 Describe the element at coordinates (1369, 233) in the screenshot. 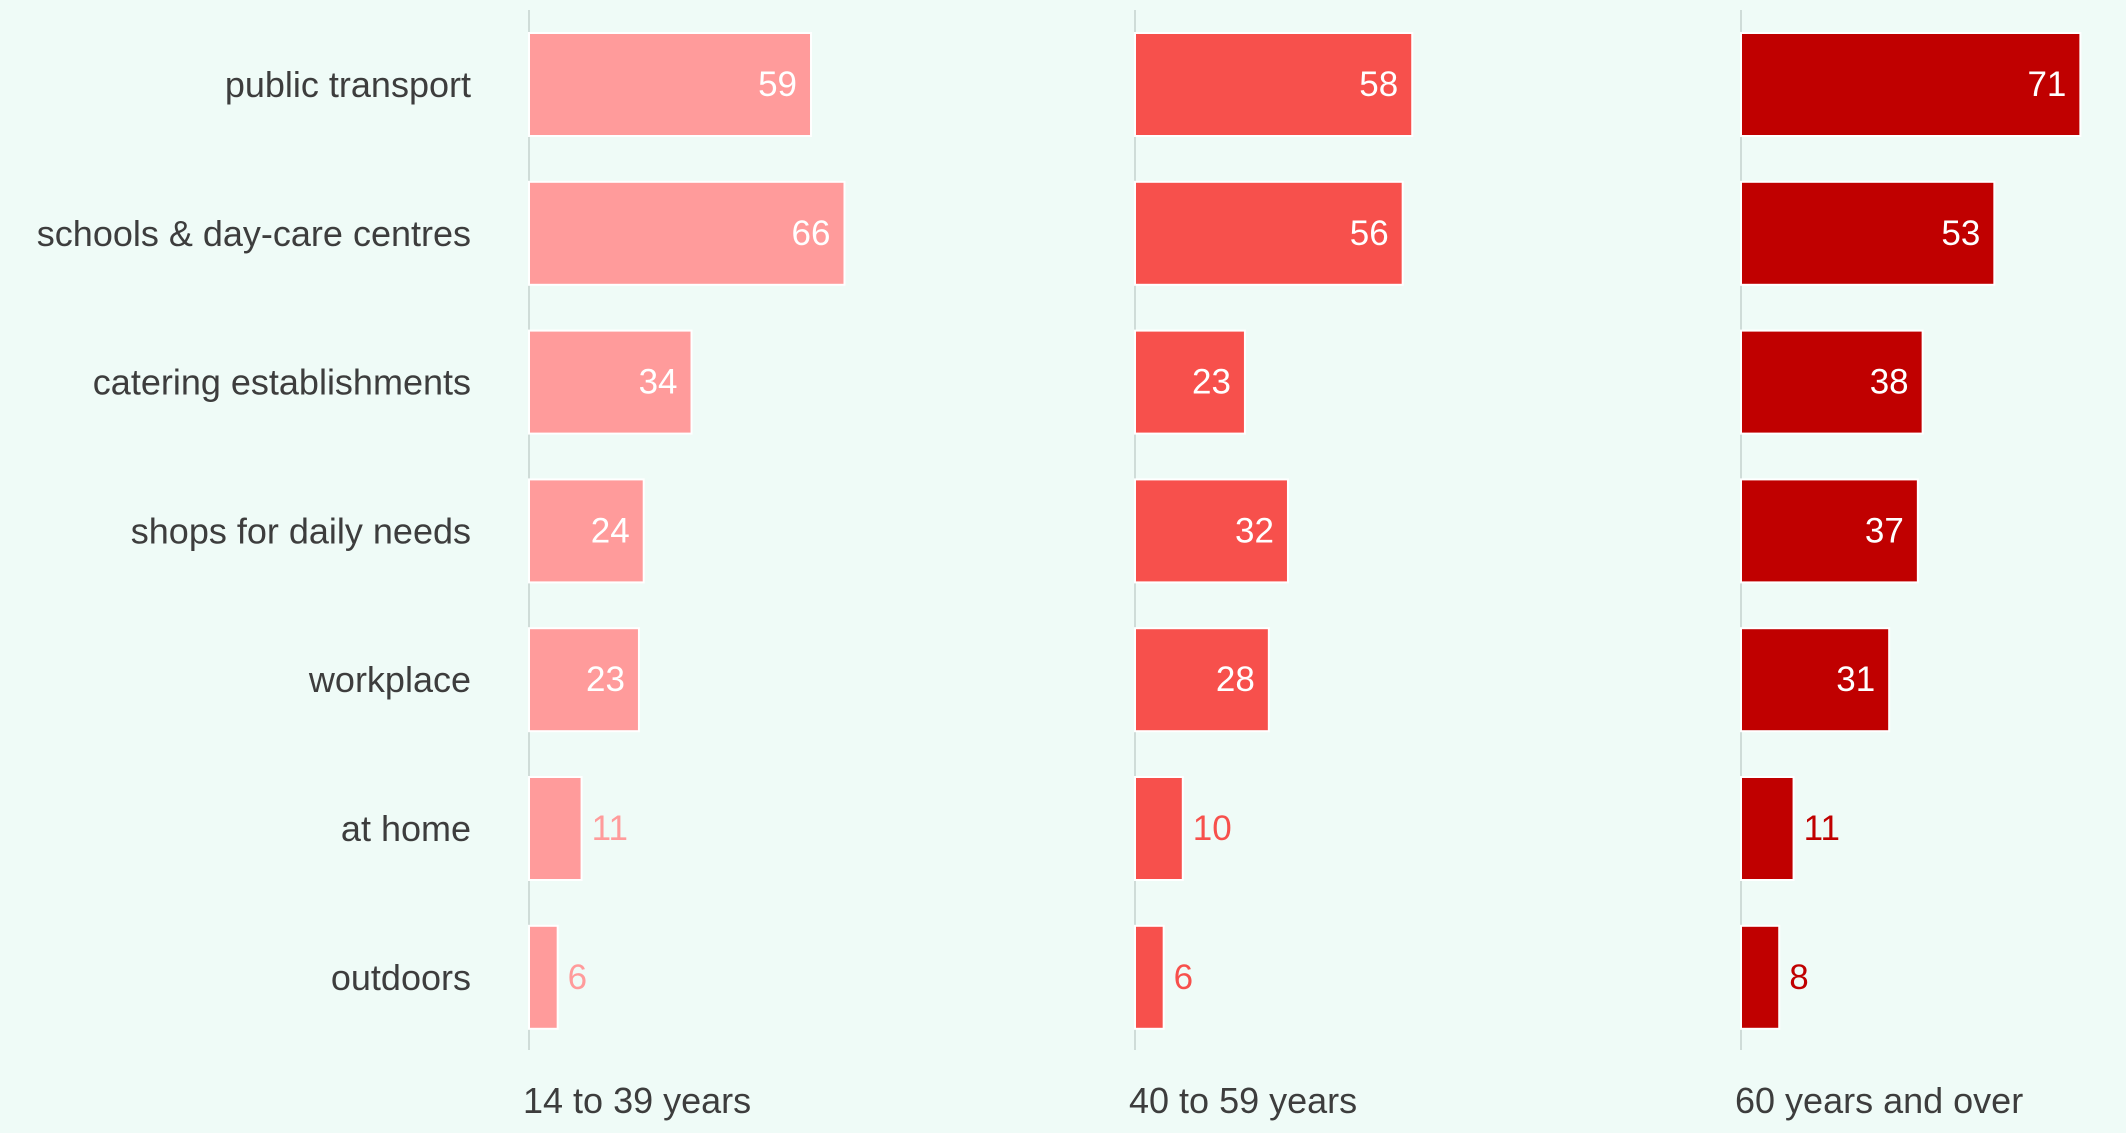

I see `value-label: 56` at that location.